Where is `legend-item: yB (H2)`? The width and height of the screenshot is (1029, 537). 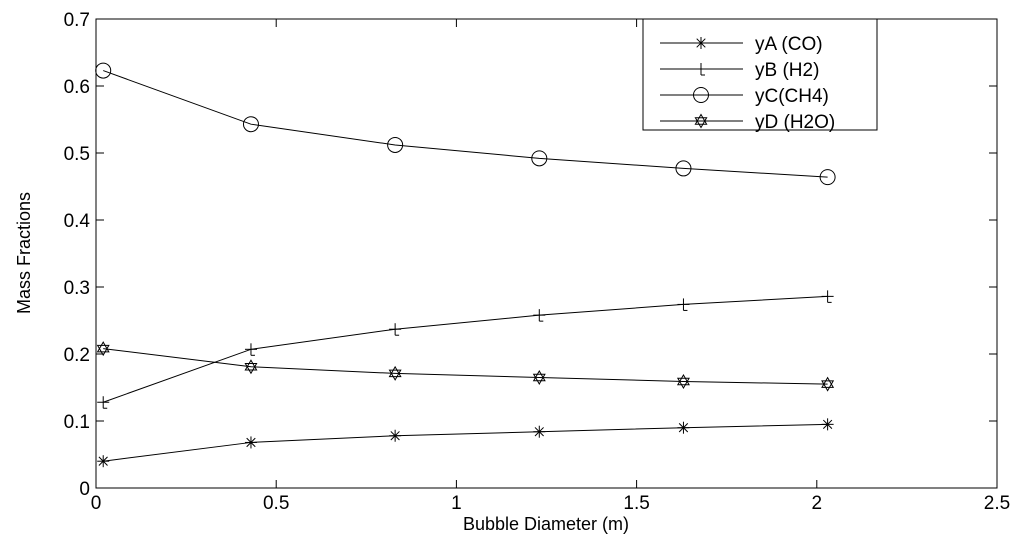 legend-item: yB (H2) is located at coordinates (739, 70).